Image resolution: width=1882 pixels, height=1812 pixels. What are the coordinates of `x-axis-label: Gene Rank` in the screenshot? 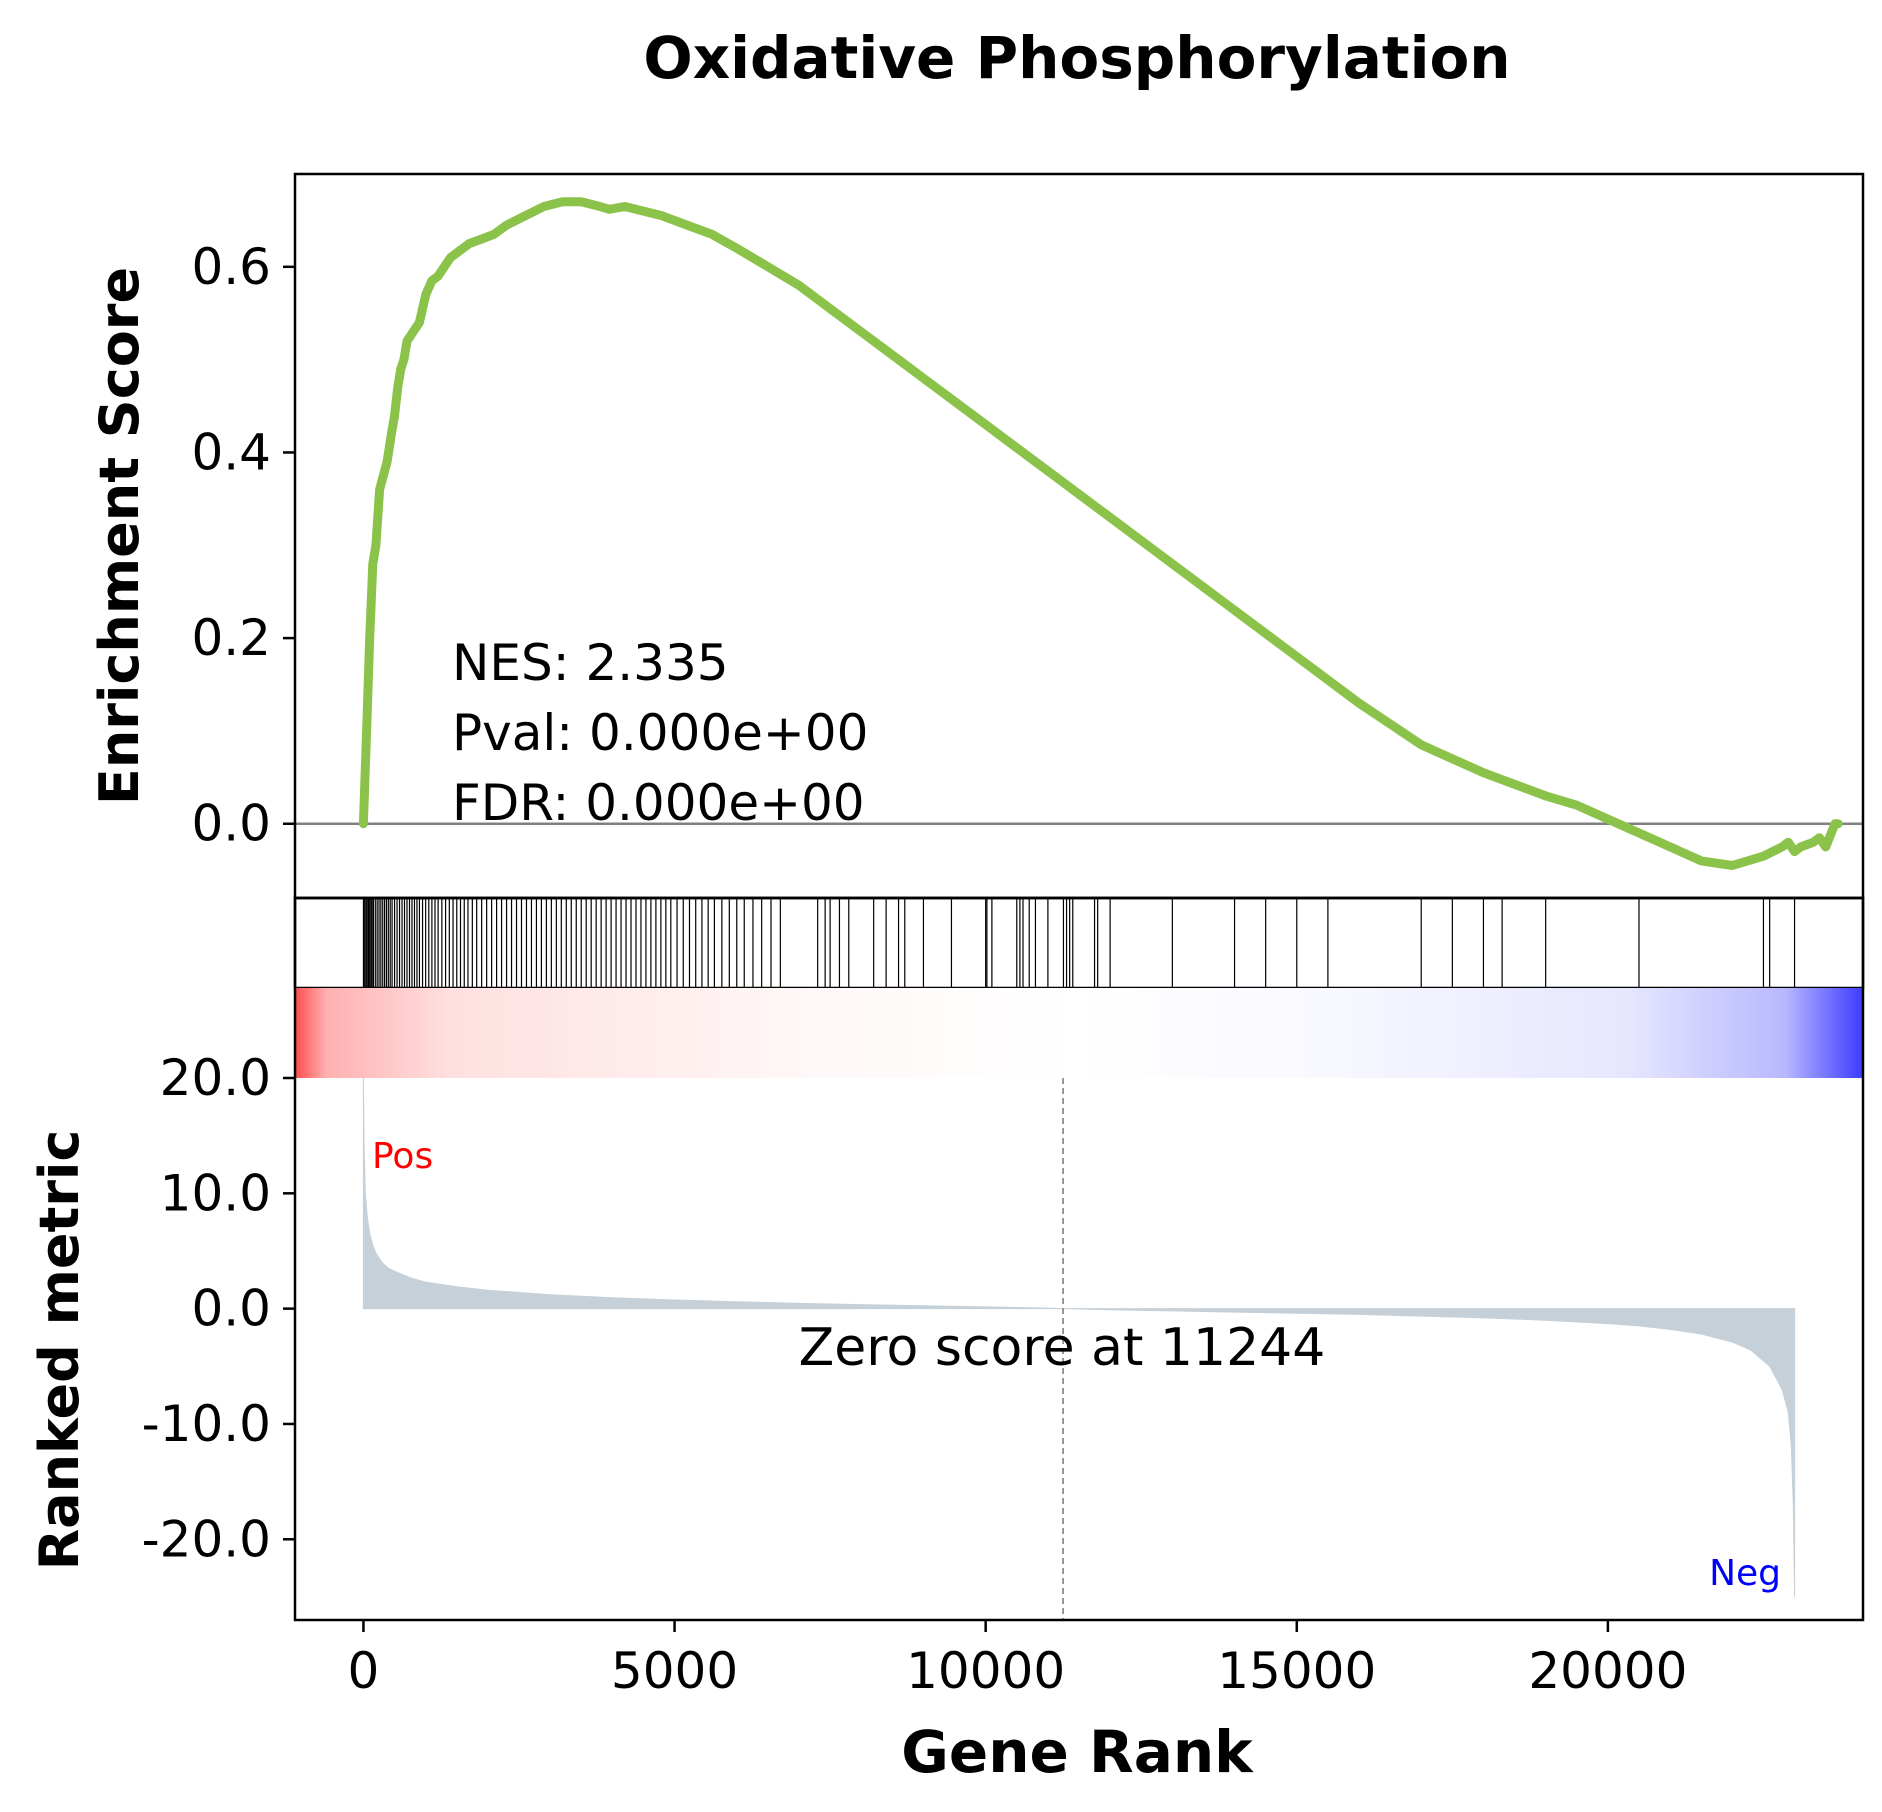 It's located at (1077, 1752).